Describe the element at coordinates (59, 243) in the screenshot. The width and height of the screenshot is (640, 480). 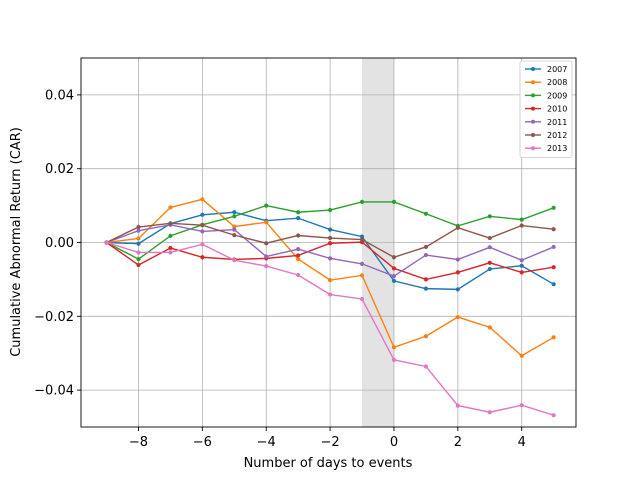
I see `y-tick-label: 0.00` at that location.